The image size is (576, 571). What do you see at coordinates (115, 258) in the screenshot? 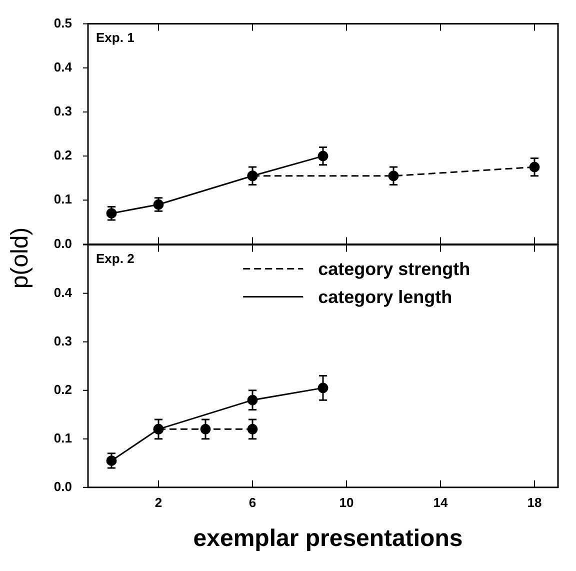
I see `annotation: Exp. 2` at bounding box center [115, 258].